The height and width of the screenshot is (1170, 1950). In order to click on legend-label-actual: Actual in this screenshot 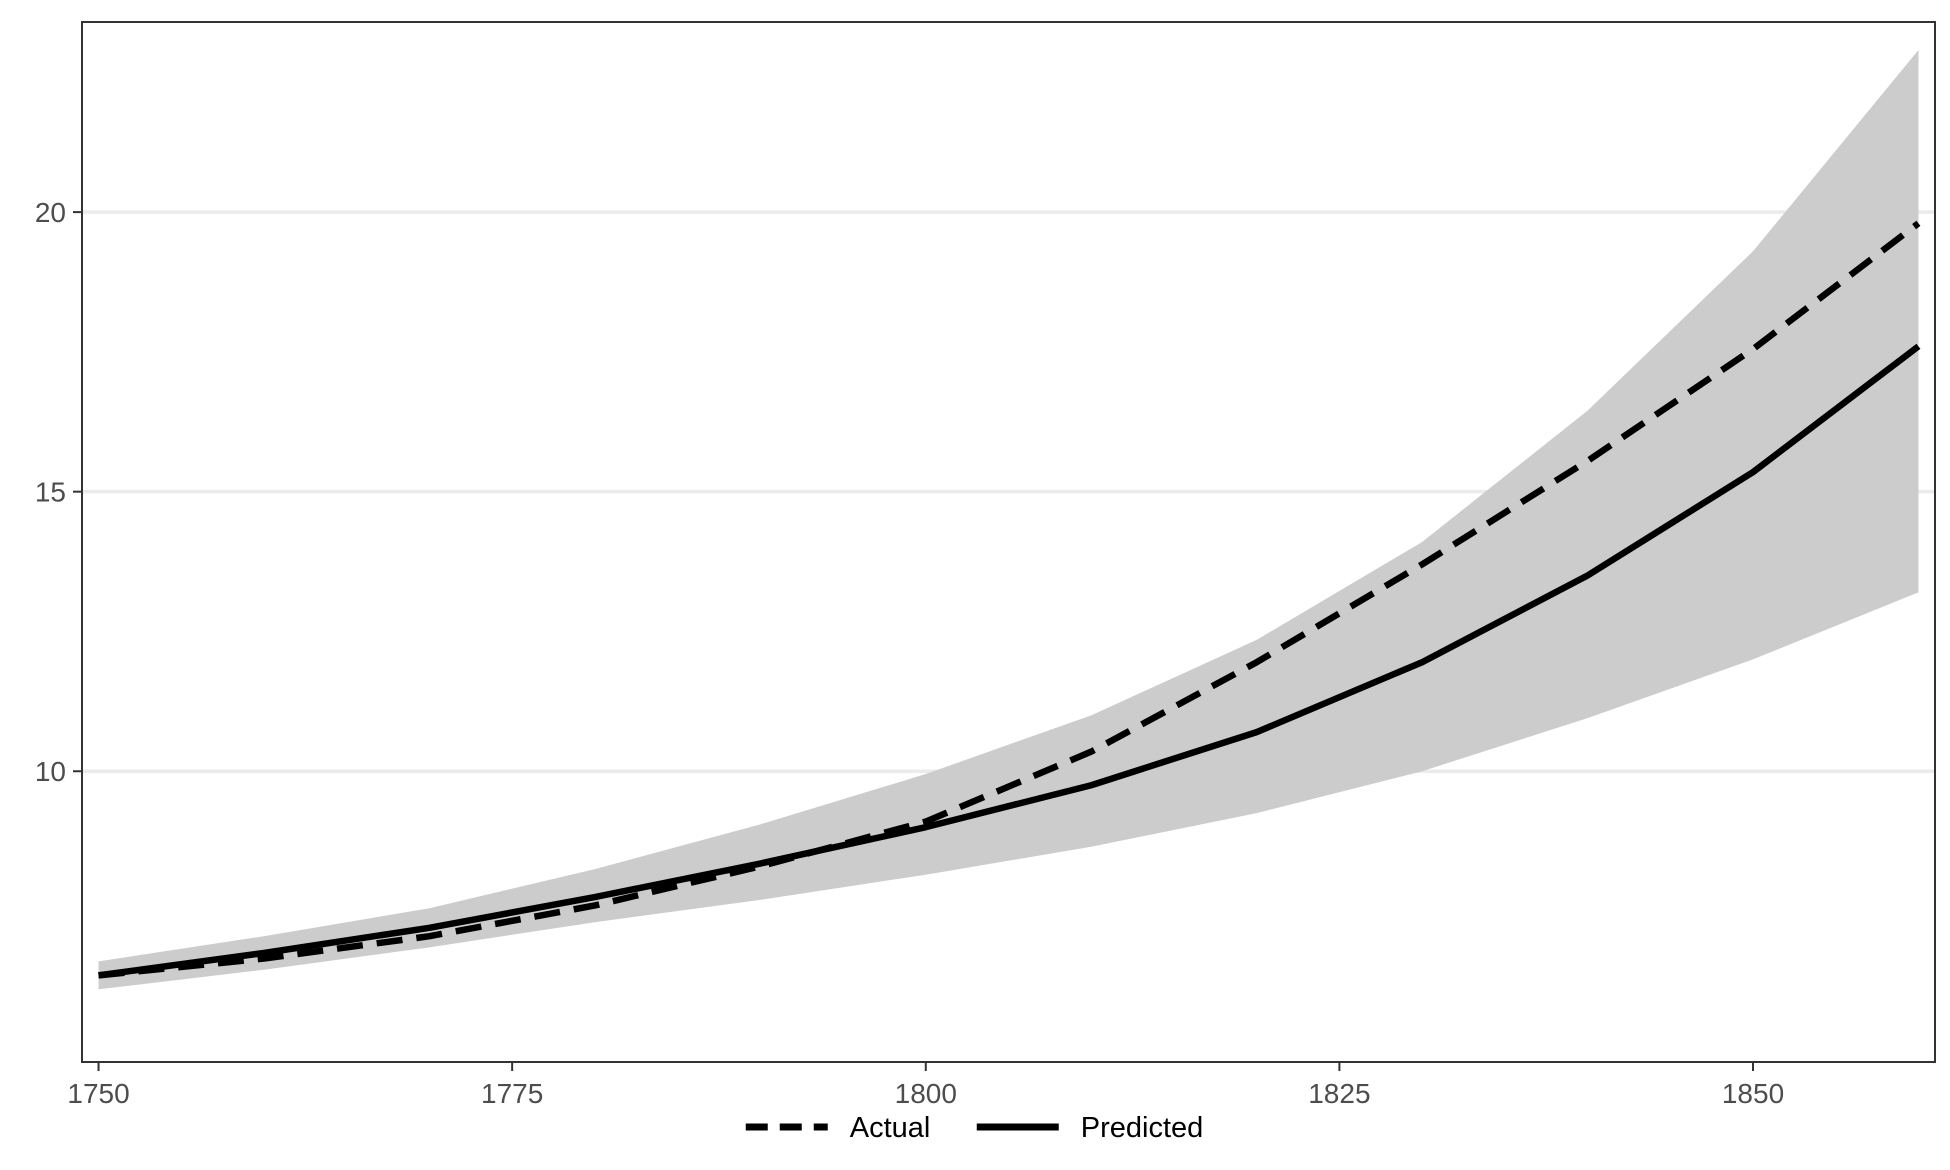, I will do `click(890, 1128)`.